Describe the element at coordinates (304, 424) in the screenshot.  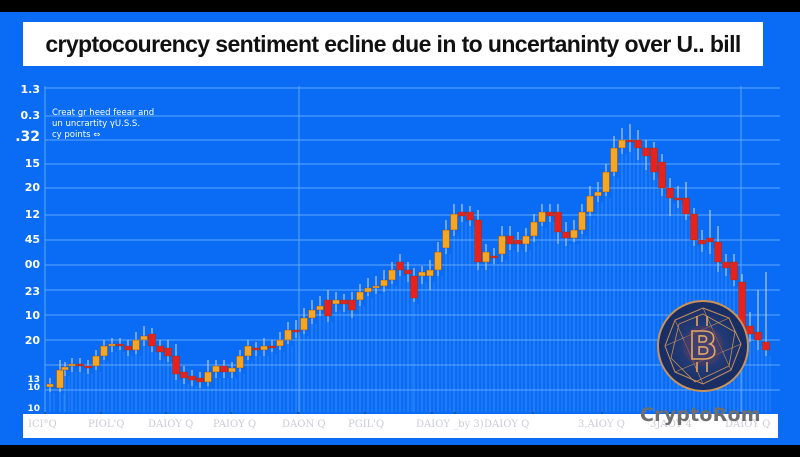
I see `x-tick-label: DAON Q` at that location.